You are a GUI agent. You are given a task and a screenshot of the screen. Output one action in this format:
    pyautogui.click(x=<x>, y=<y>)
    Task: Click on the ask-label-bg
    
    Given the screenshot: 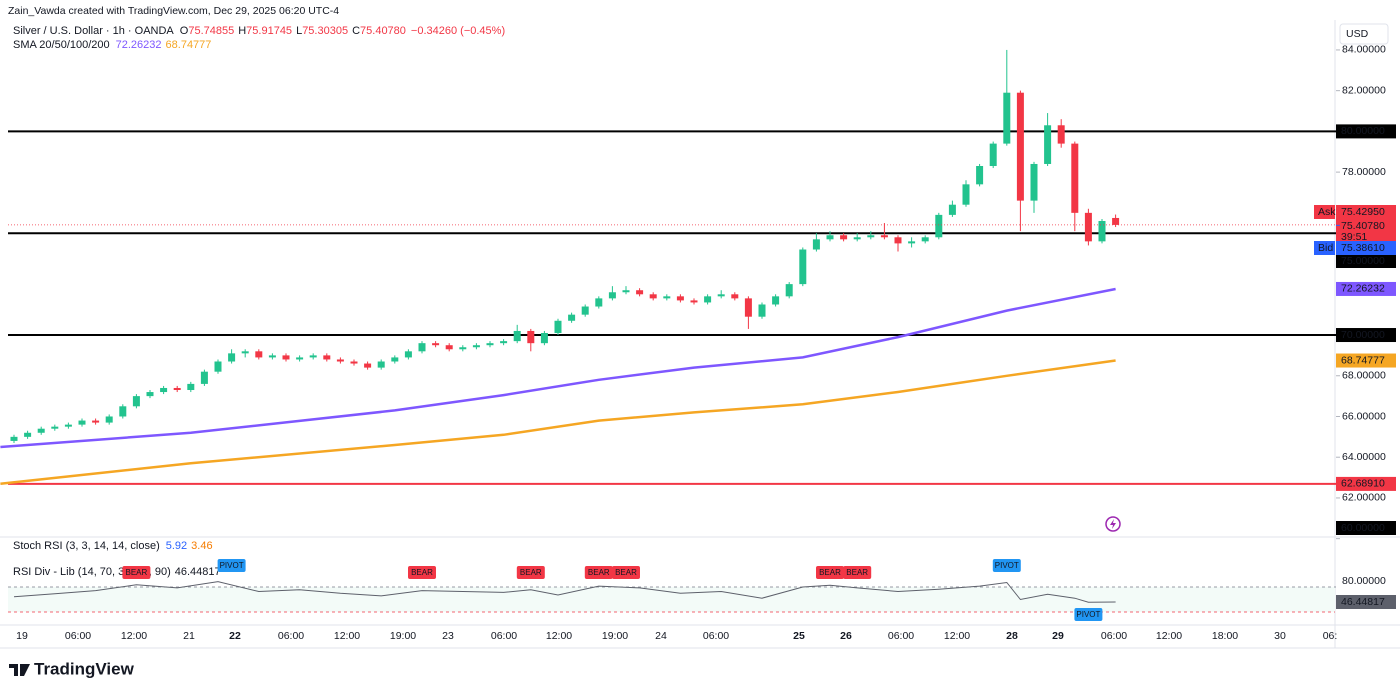 What is the action you would take?
    pyautogui.click(x=1366, y=212)
    